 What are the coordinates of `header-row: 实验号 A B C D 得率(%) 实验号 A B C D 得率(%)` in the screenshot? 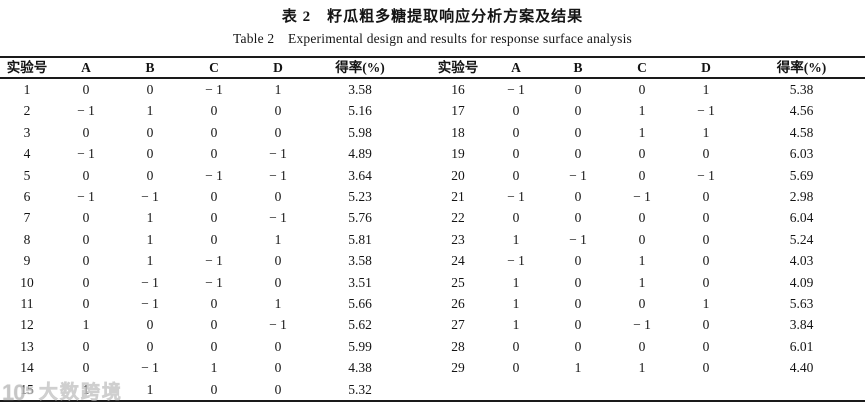 It's located at (432, 68).